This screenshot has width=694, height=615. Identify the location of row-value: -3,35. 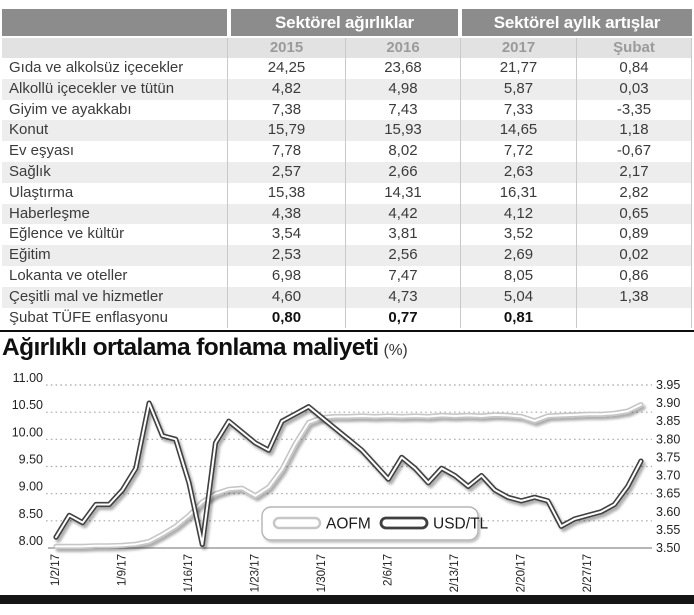
(634, 110).